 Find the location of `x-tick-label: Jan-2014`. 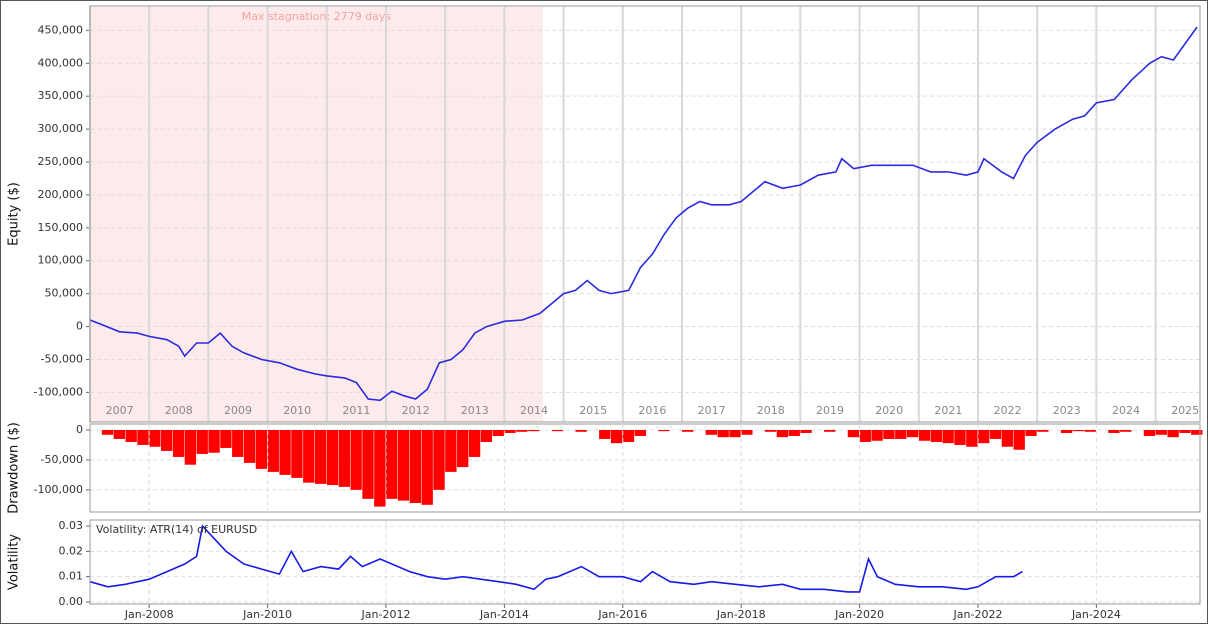

x-tick-label: Jan-2014 is located at coordinates (504, 614).